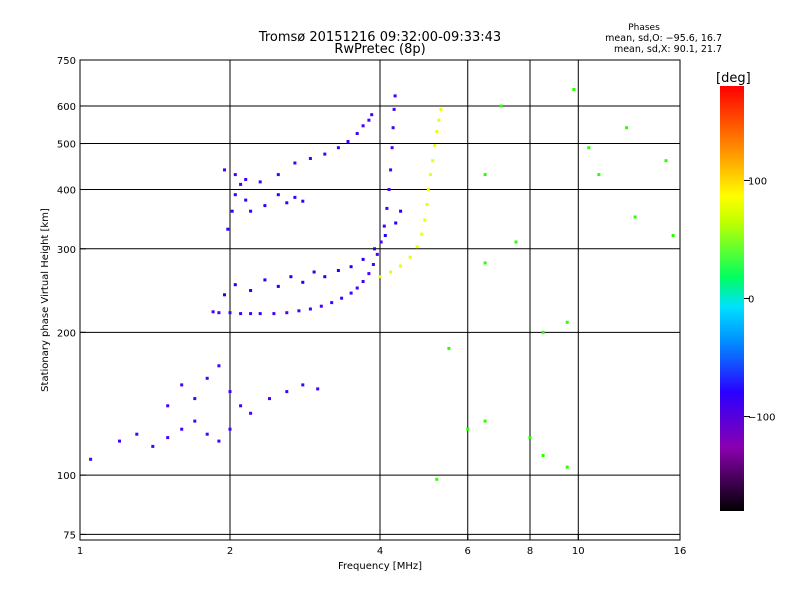 The width and height of the screenshot is (800, 600). I want to click on x-tick-label: 16, so click(680, 551).